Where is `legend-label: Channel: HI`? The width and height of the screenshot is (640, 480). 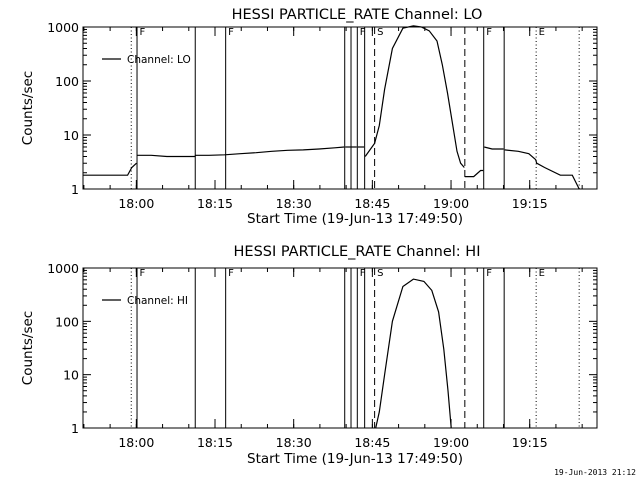 legend-label: Channel: HI is located at coordinates (157, 301).